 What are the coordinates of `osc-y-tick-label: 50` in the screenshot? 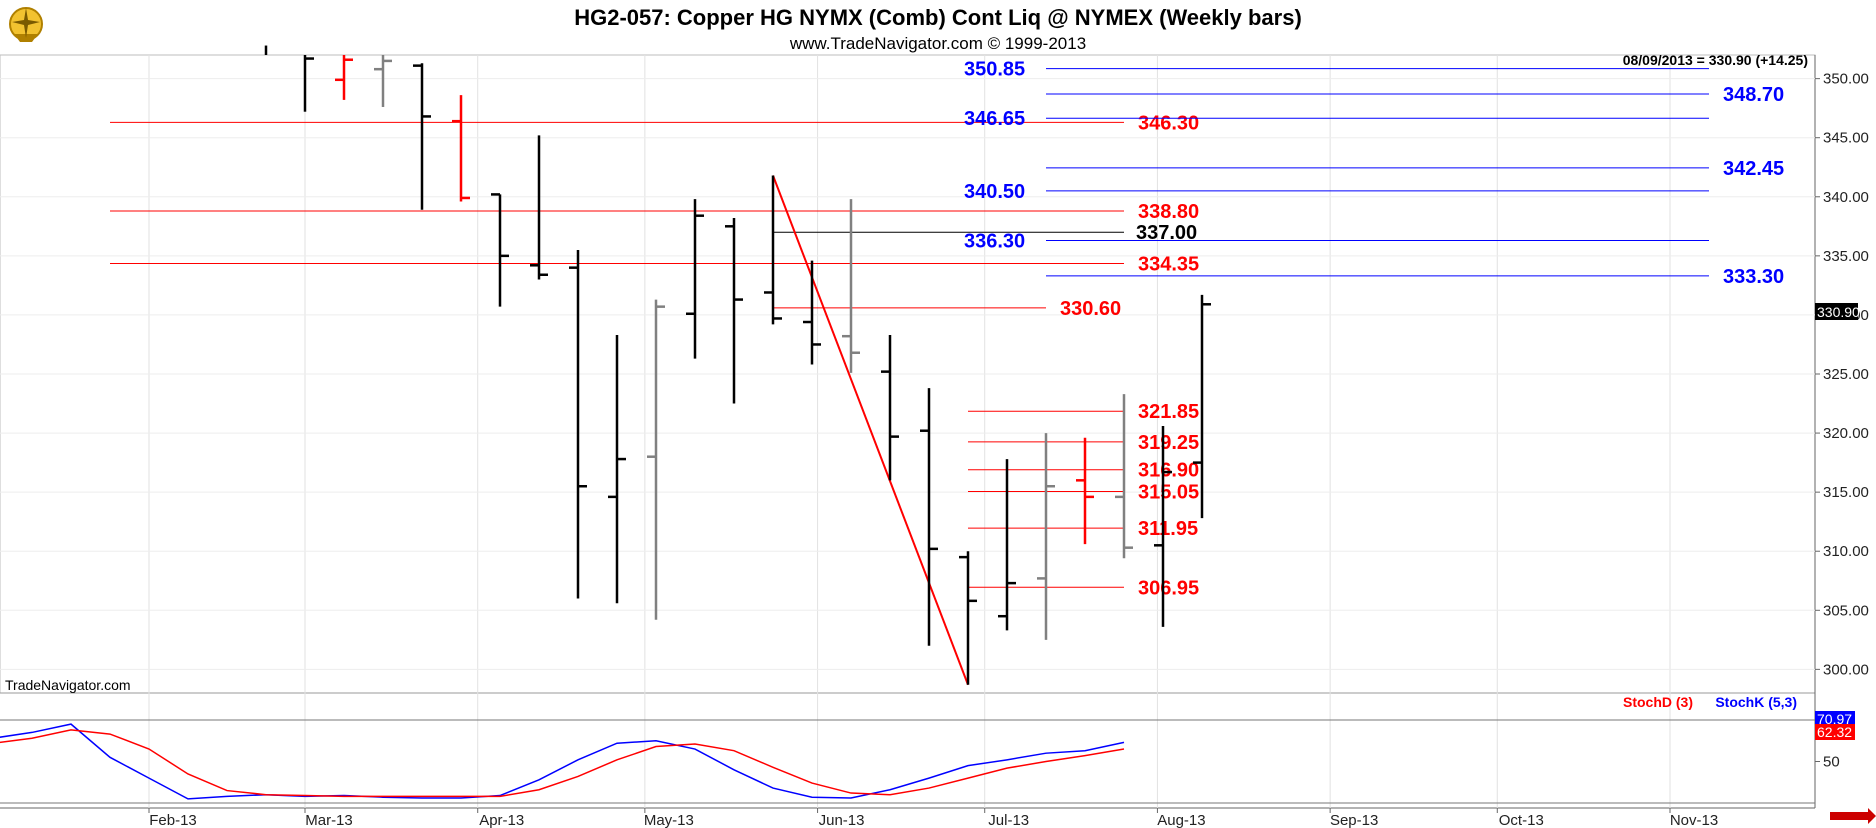 It's located at (1831, 761).